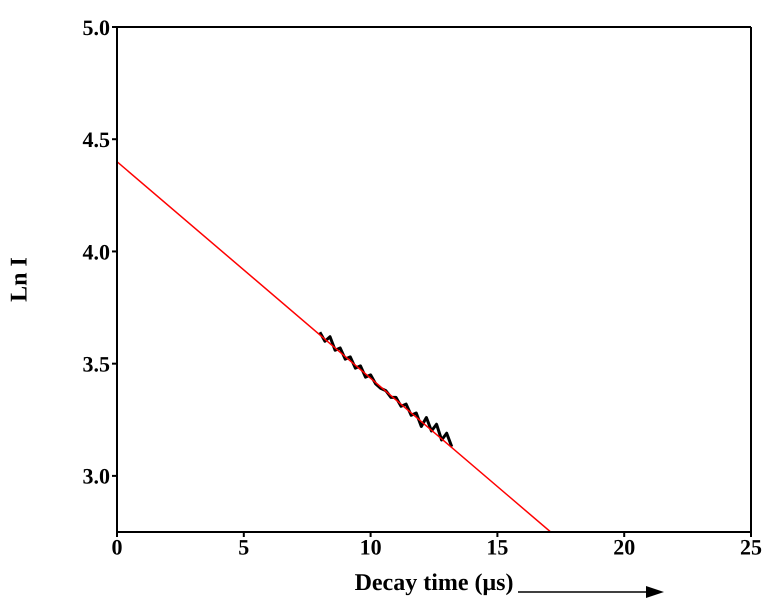  What do you see at coordinates (96, 476) in the screenshot?
I see `y-tick-label: 3.0` at bounding box center [96, 476].